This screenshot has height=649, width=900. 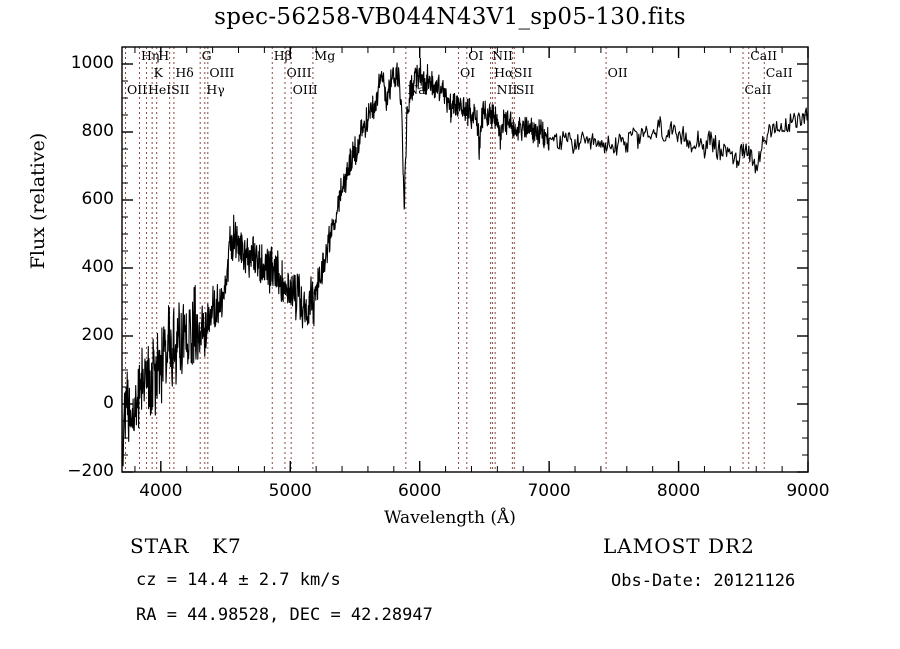 I want to click on spectral-line-label: Hα, so click(x=504, y=72).